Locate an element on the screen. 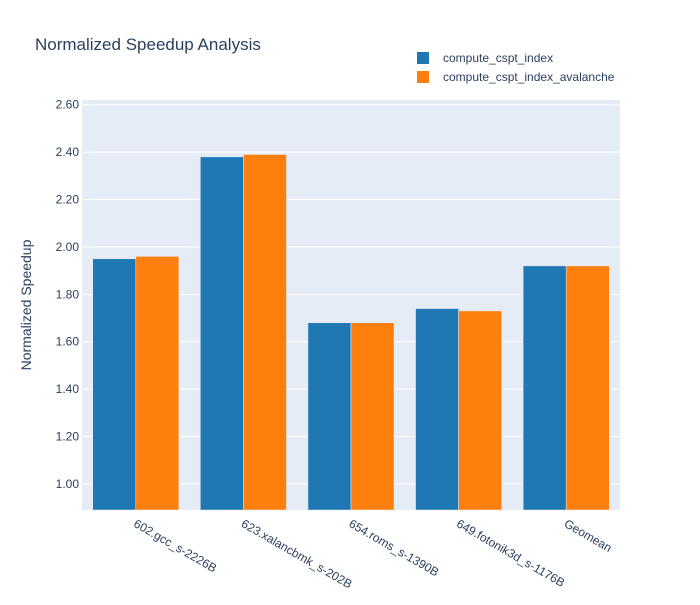  x-tick-label: 654.roms_s-1390B is located at coordinates (394, 547).